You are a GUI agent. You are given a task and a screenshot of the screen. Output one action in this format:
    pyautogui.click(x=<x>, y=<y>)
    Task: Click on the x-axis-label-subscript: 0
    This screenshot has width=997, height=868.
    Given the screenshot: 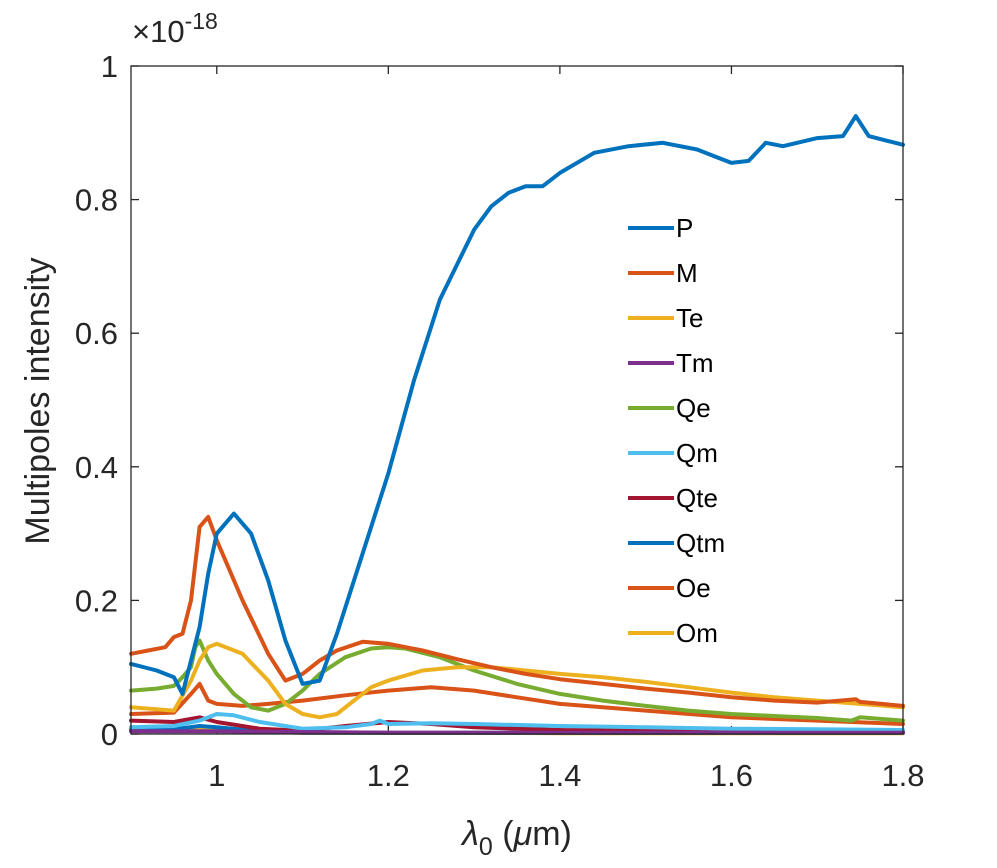 What is the action you would take?
    pyautogui.click(x=486, y=847)
    